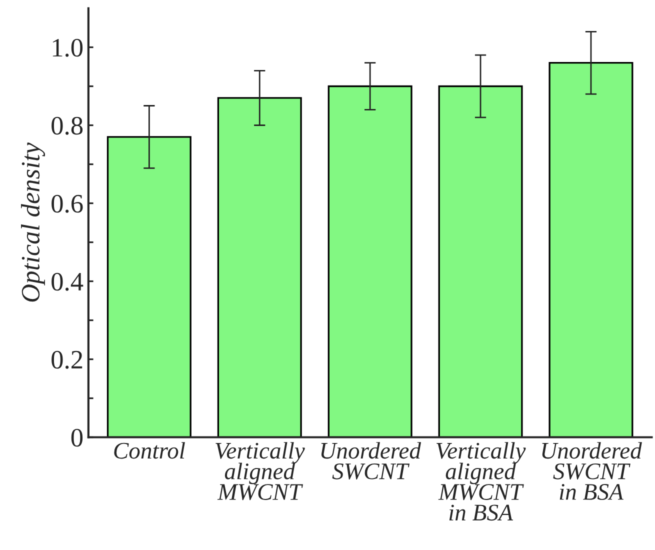  I want to click on y-tick-label: 0.2, so click(67, 359).